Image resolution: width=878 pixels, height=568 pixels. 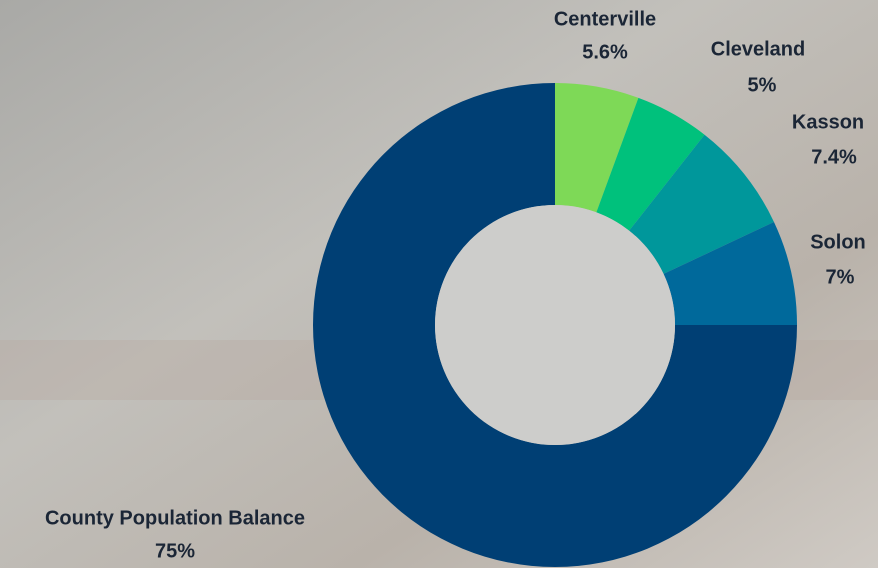 What do you see at coordinates (840, 277) in the screenshot?
I see `slice-value-label: 7%` at bounding box center [840, 277].